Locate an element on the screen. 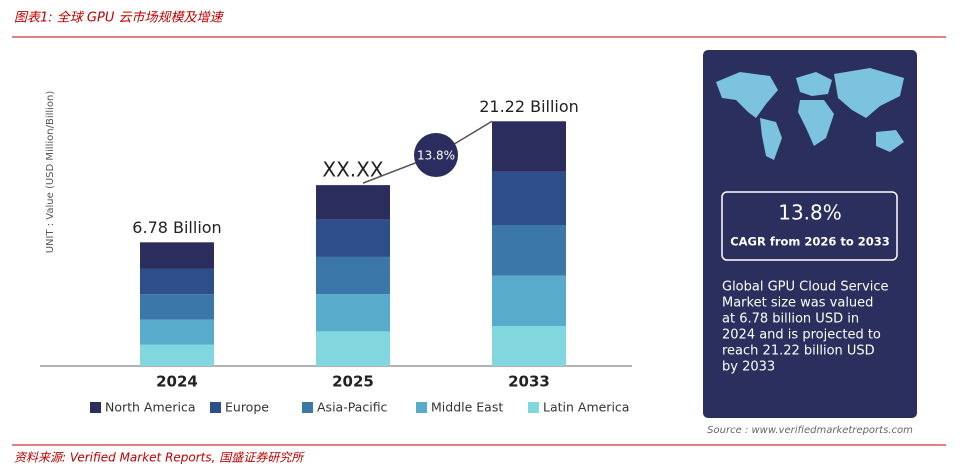  panel-description: reach 21.22 billion USD is located at coordinates (798, 351).